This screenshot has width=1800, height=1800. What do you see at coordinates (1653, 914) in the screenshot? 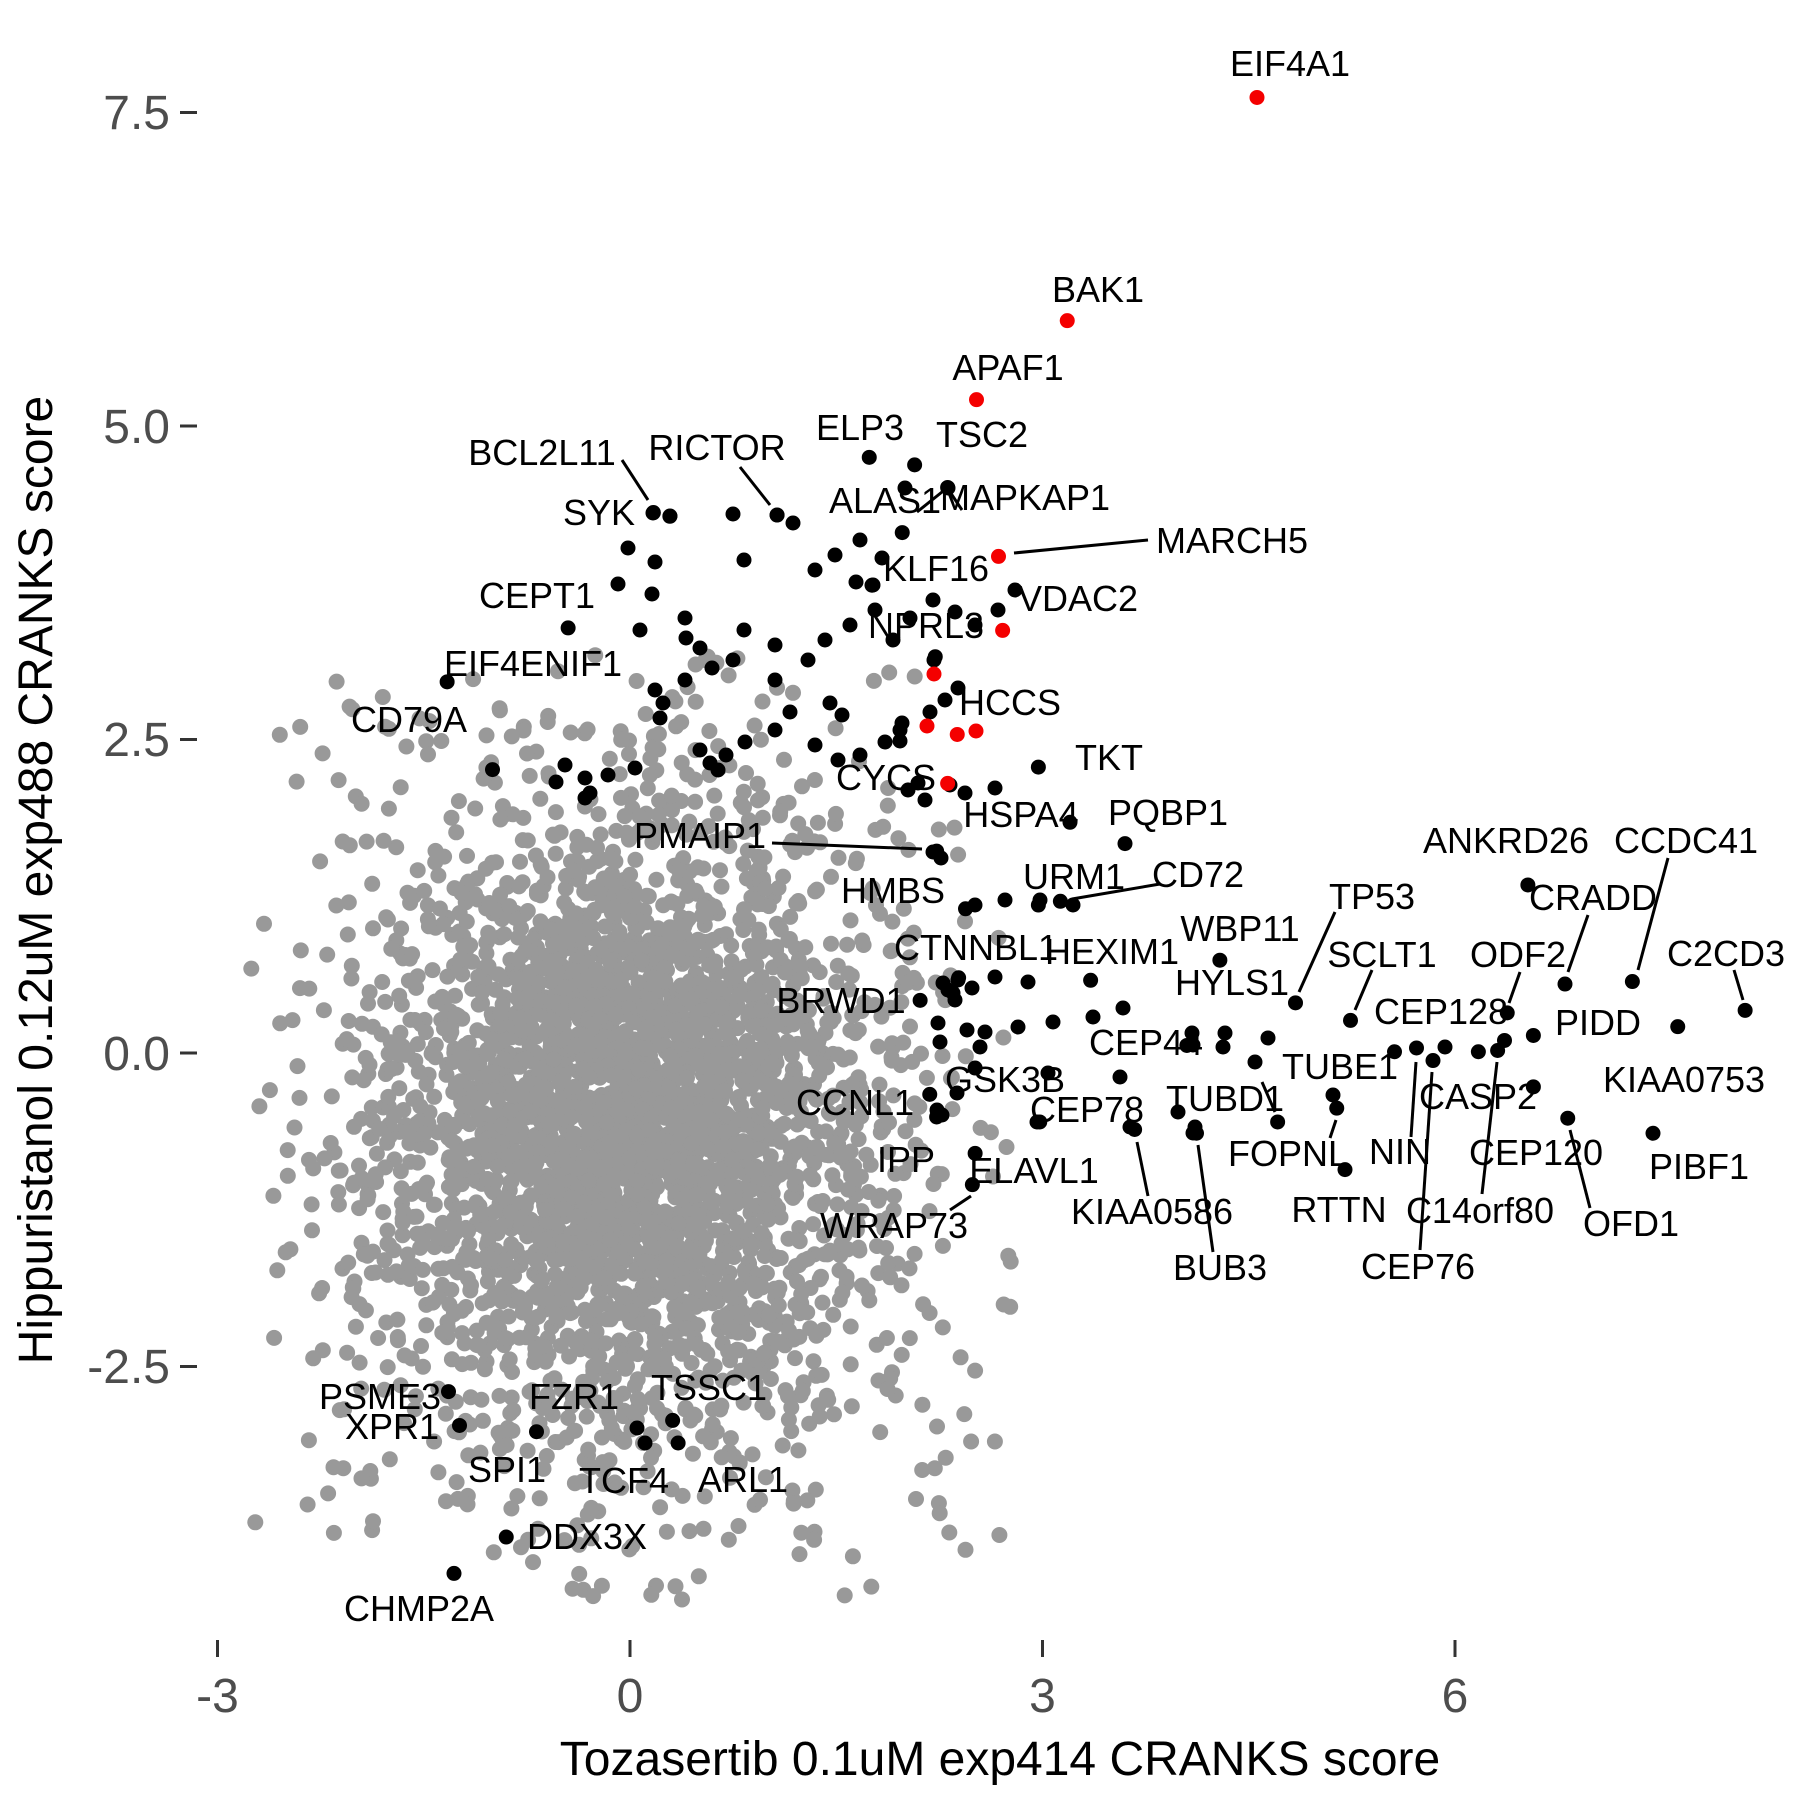
I see `leader-line-CCDC41` at bounding box center [1653, 914].